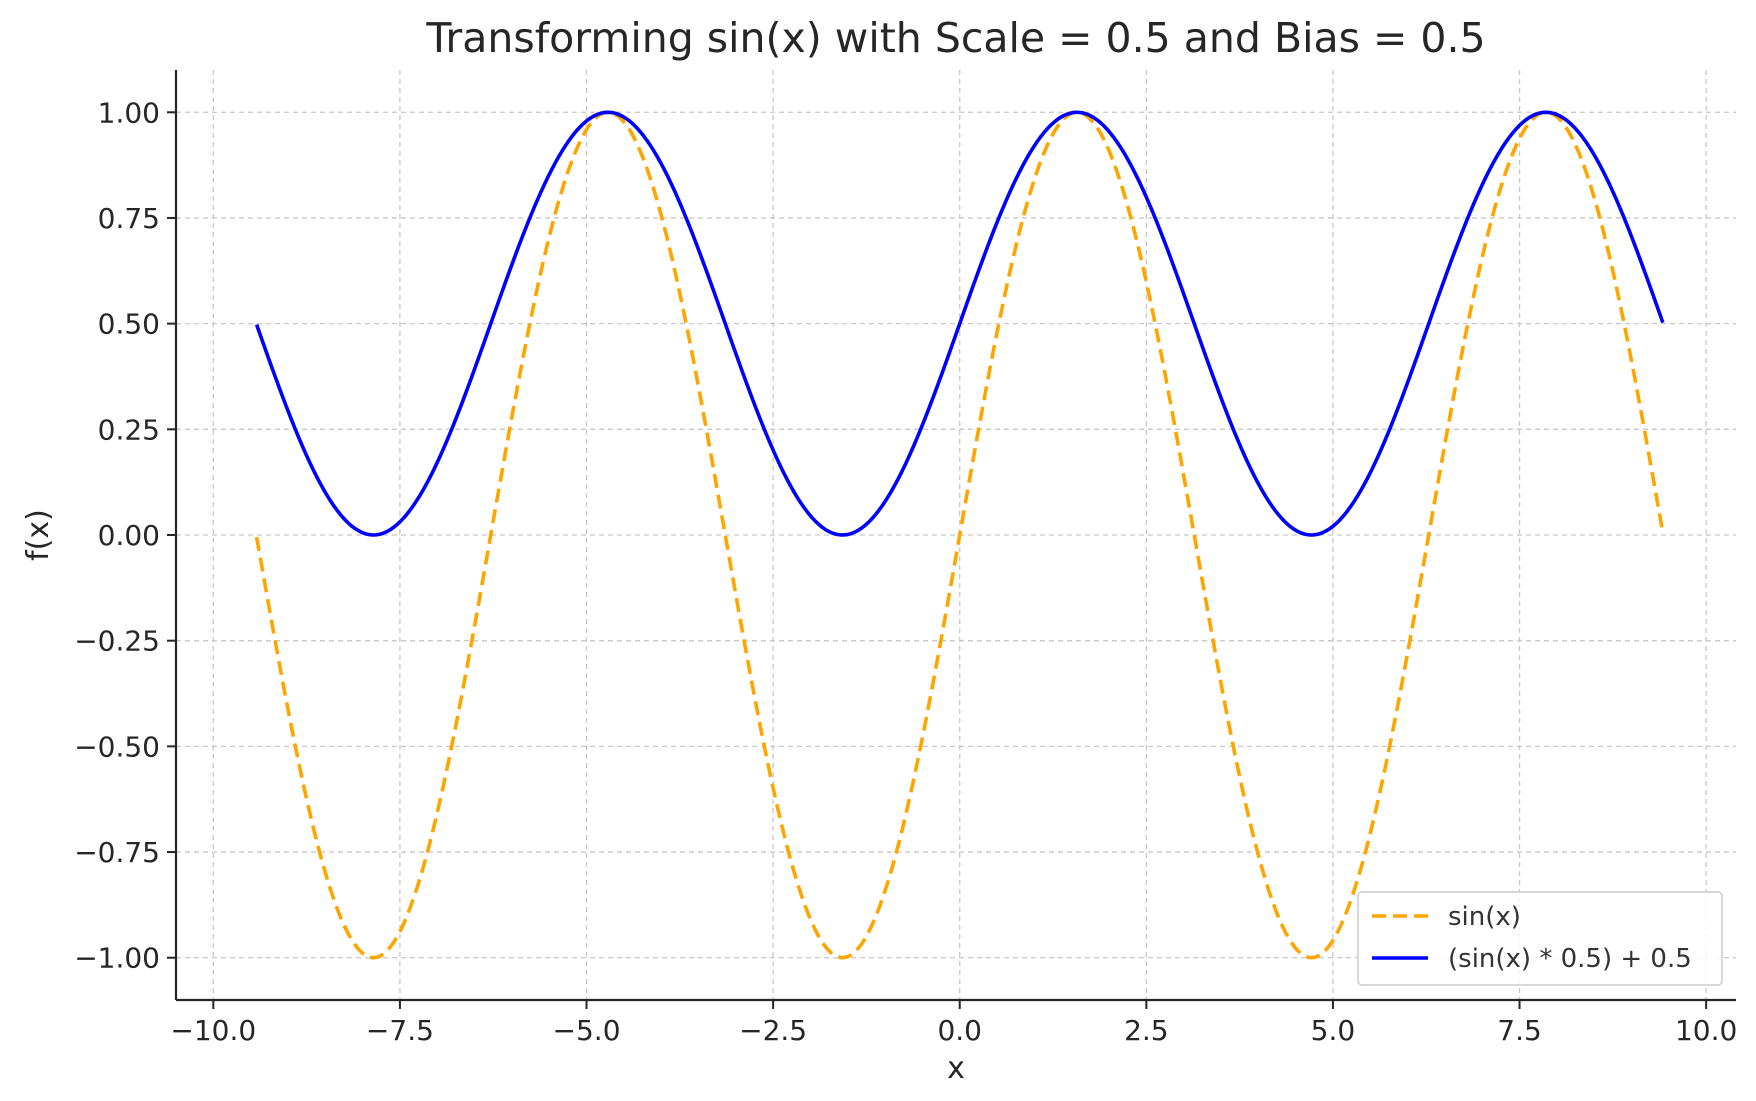 The width and height of the screenshot is (1756, 1101). I want to click on legend-label-sin: sin(x), so click(1484, 917).